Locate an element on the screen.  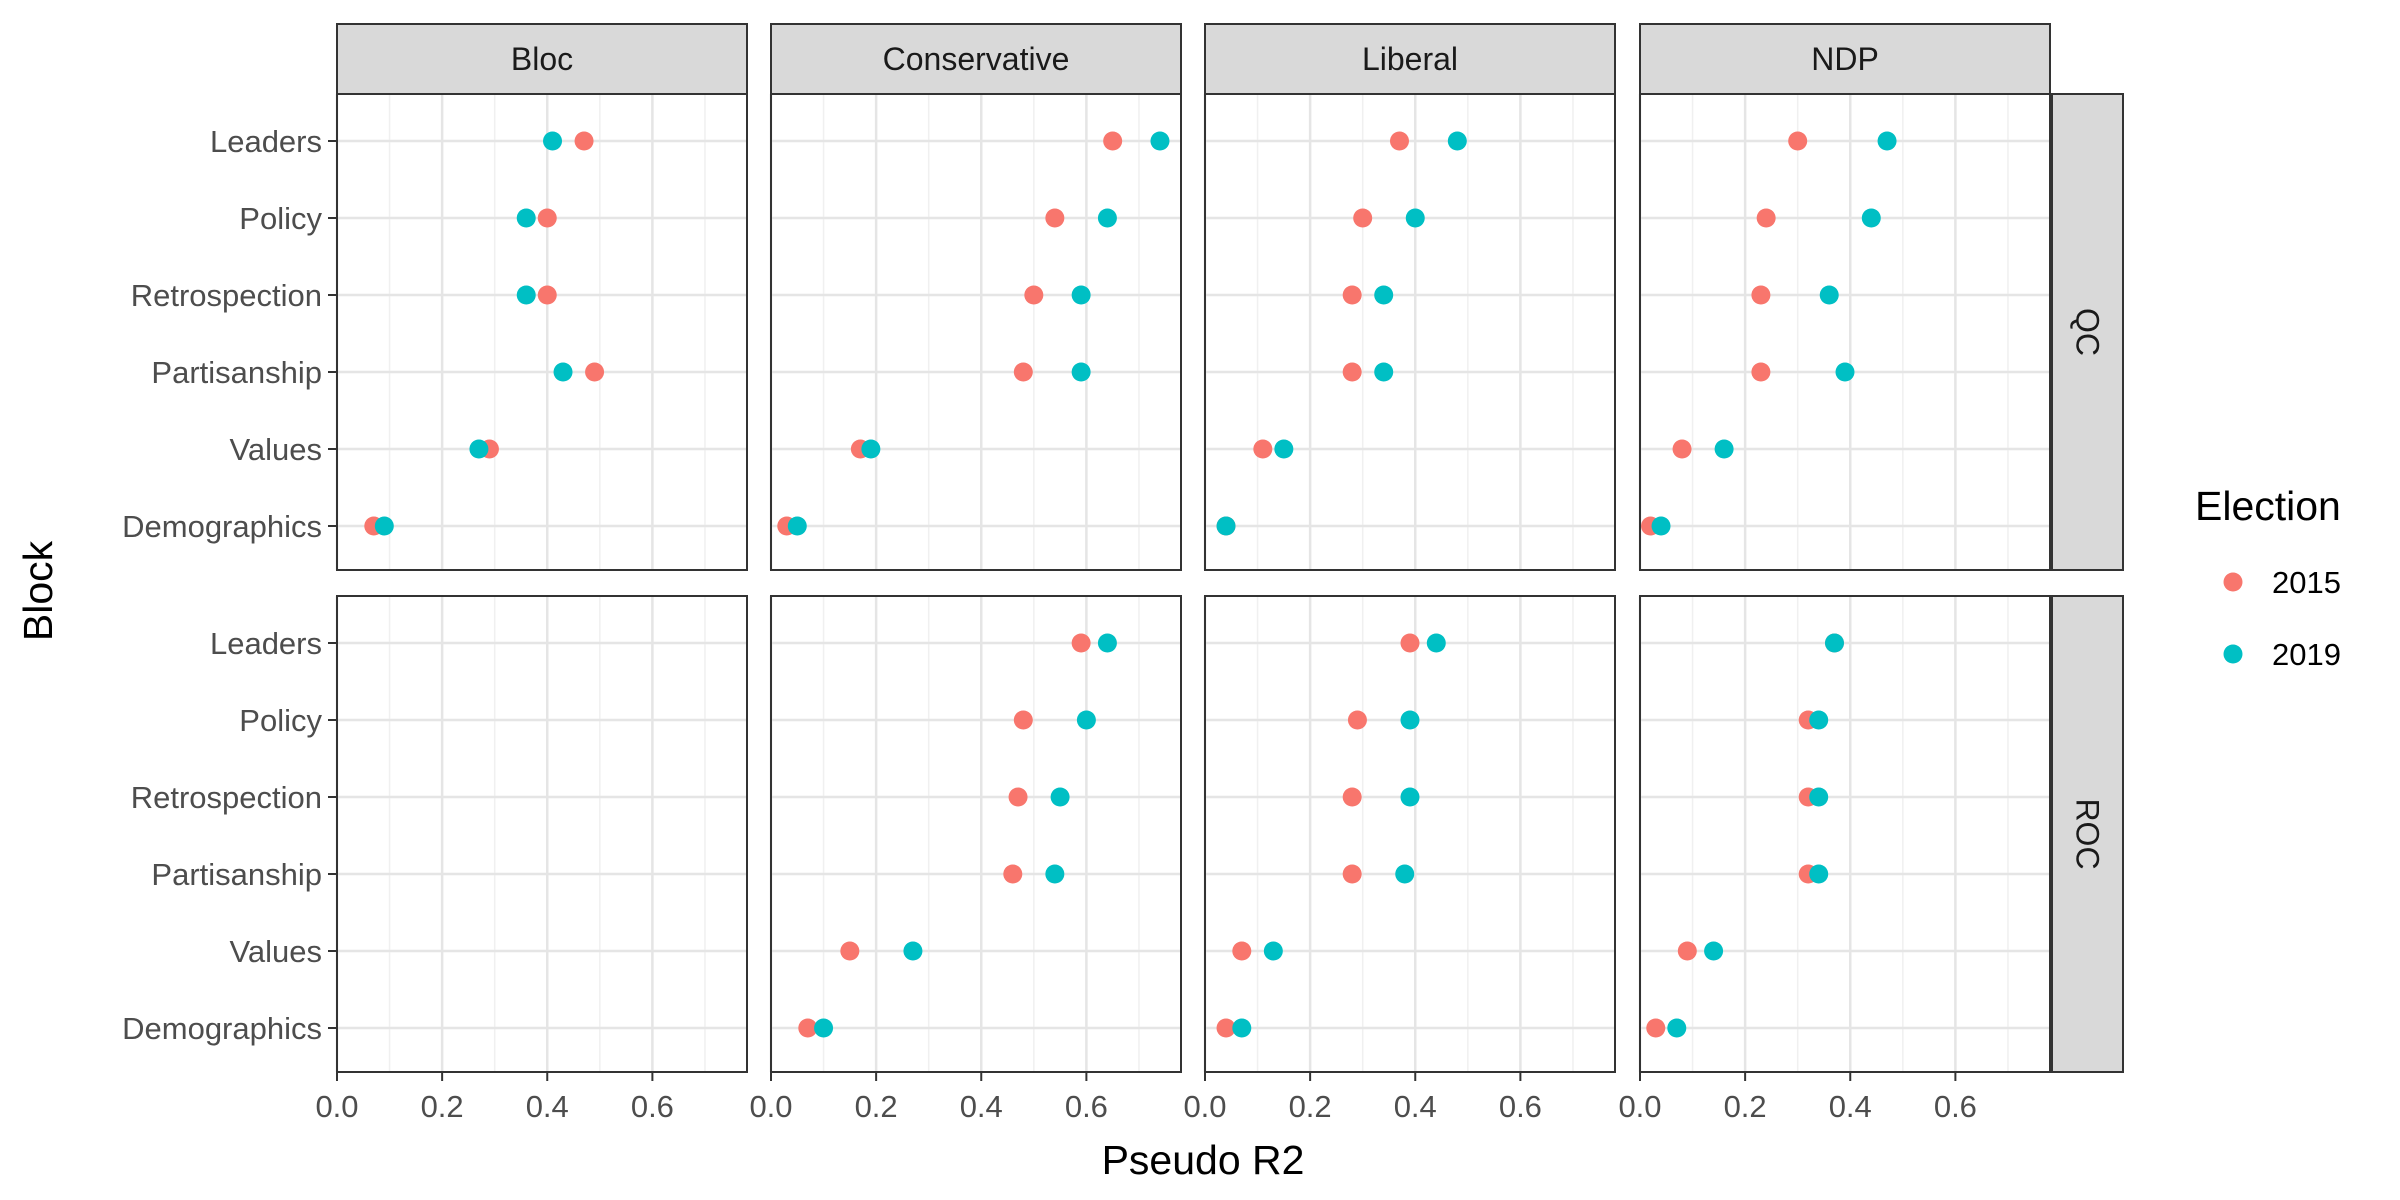
row-strip-qc: QC is located at coordinates (2087, 332).